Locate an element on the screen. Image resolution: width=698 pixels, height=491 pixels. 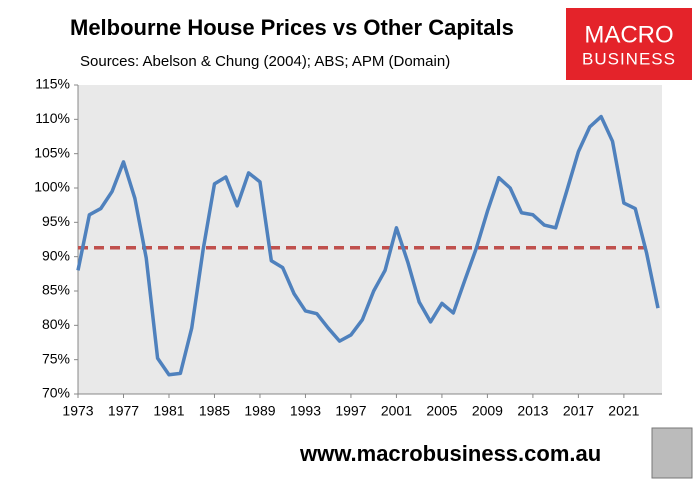
y-tick-label: 95% is located at coordinates (56, 221).